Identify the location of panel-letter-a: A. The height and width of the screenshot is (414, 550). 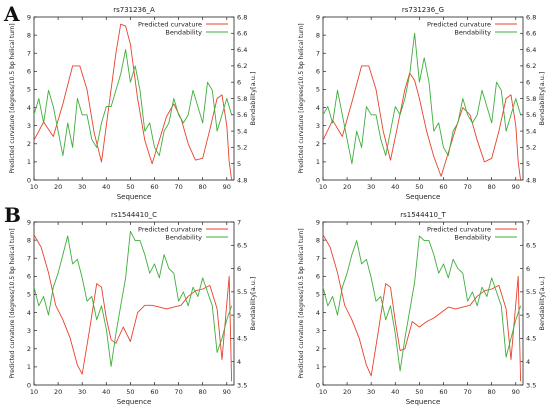
(12, 14).